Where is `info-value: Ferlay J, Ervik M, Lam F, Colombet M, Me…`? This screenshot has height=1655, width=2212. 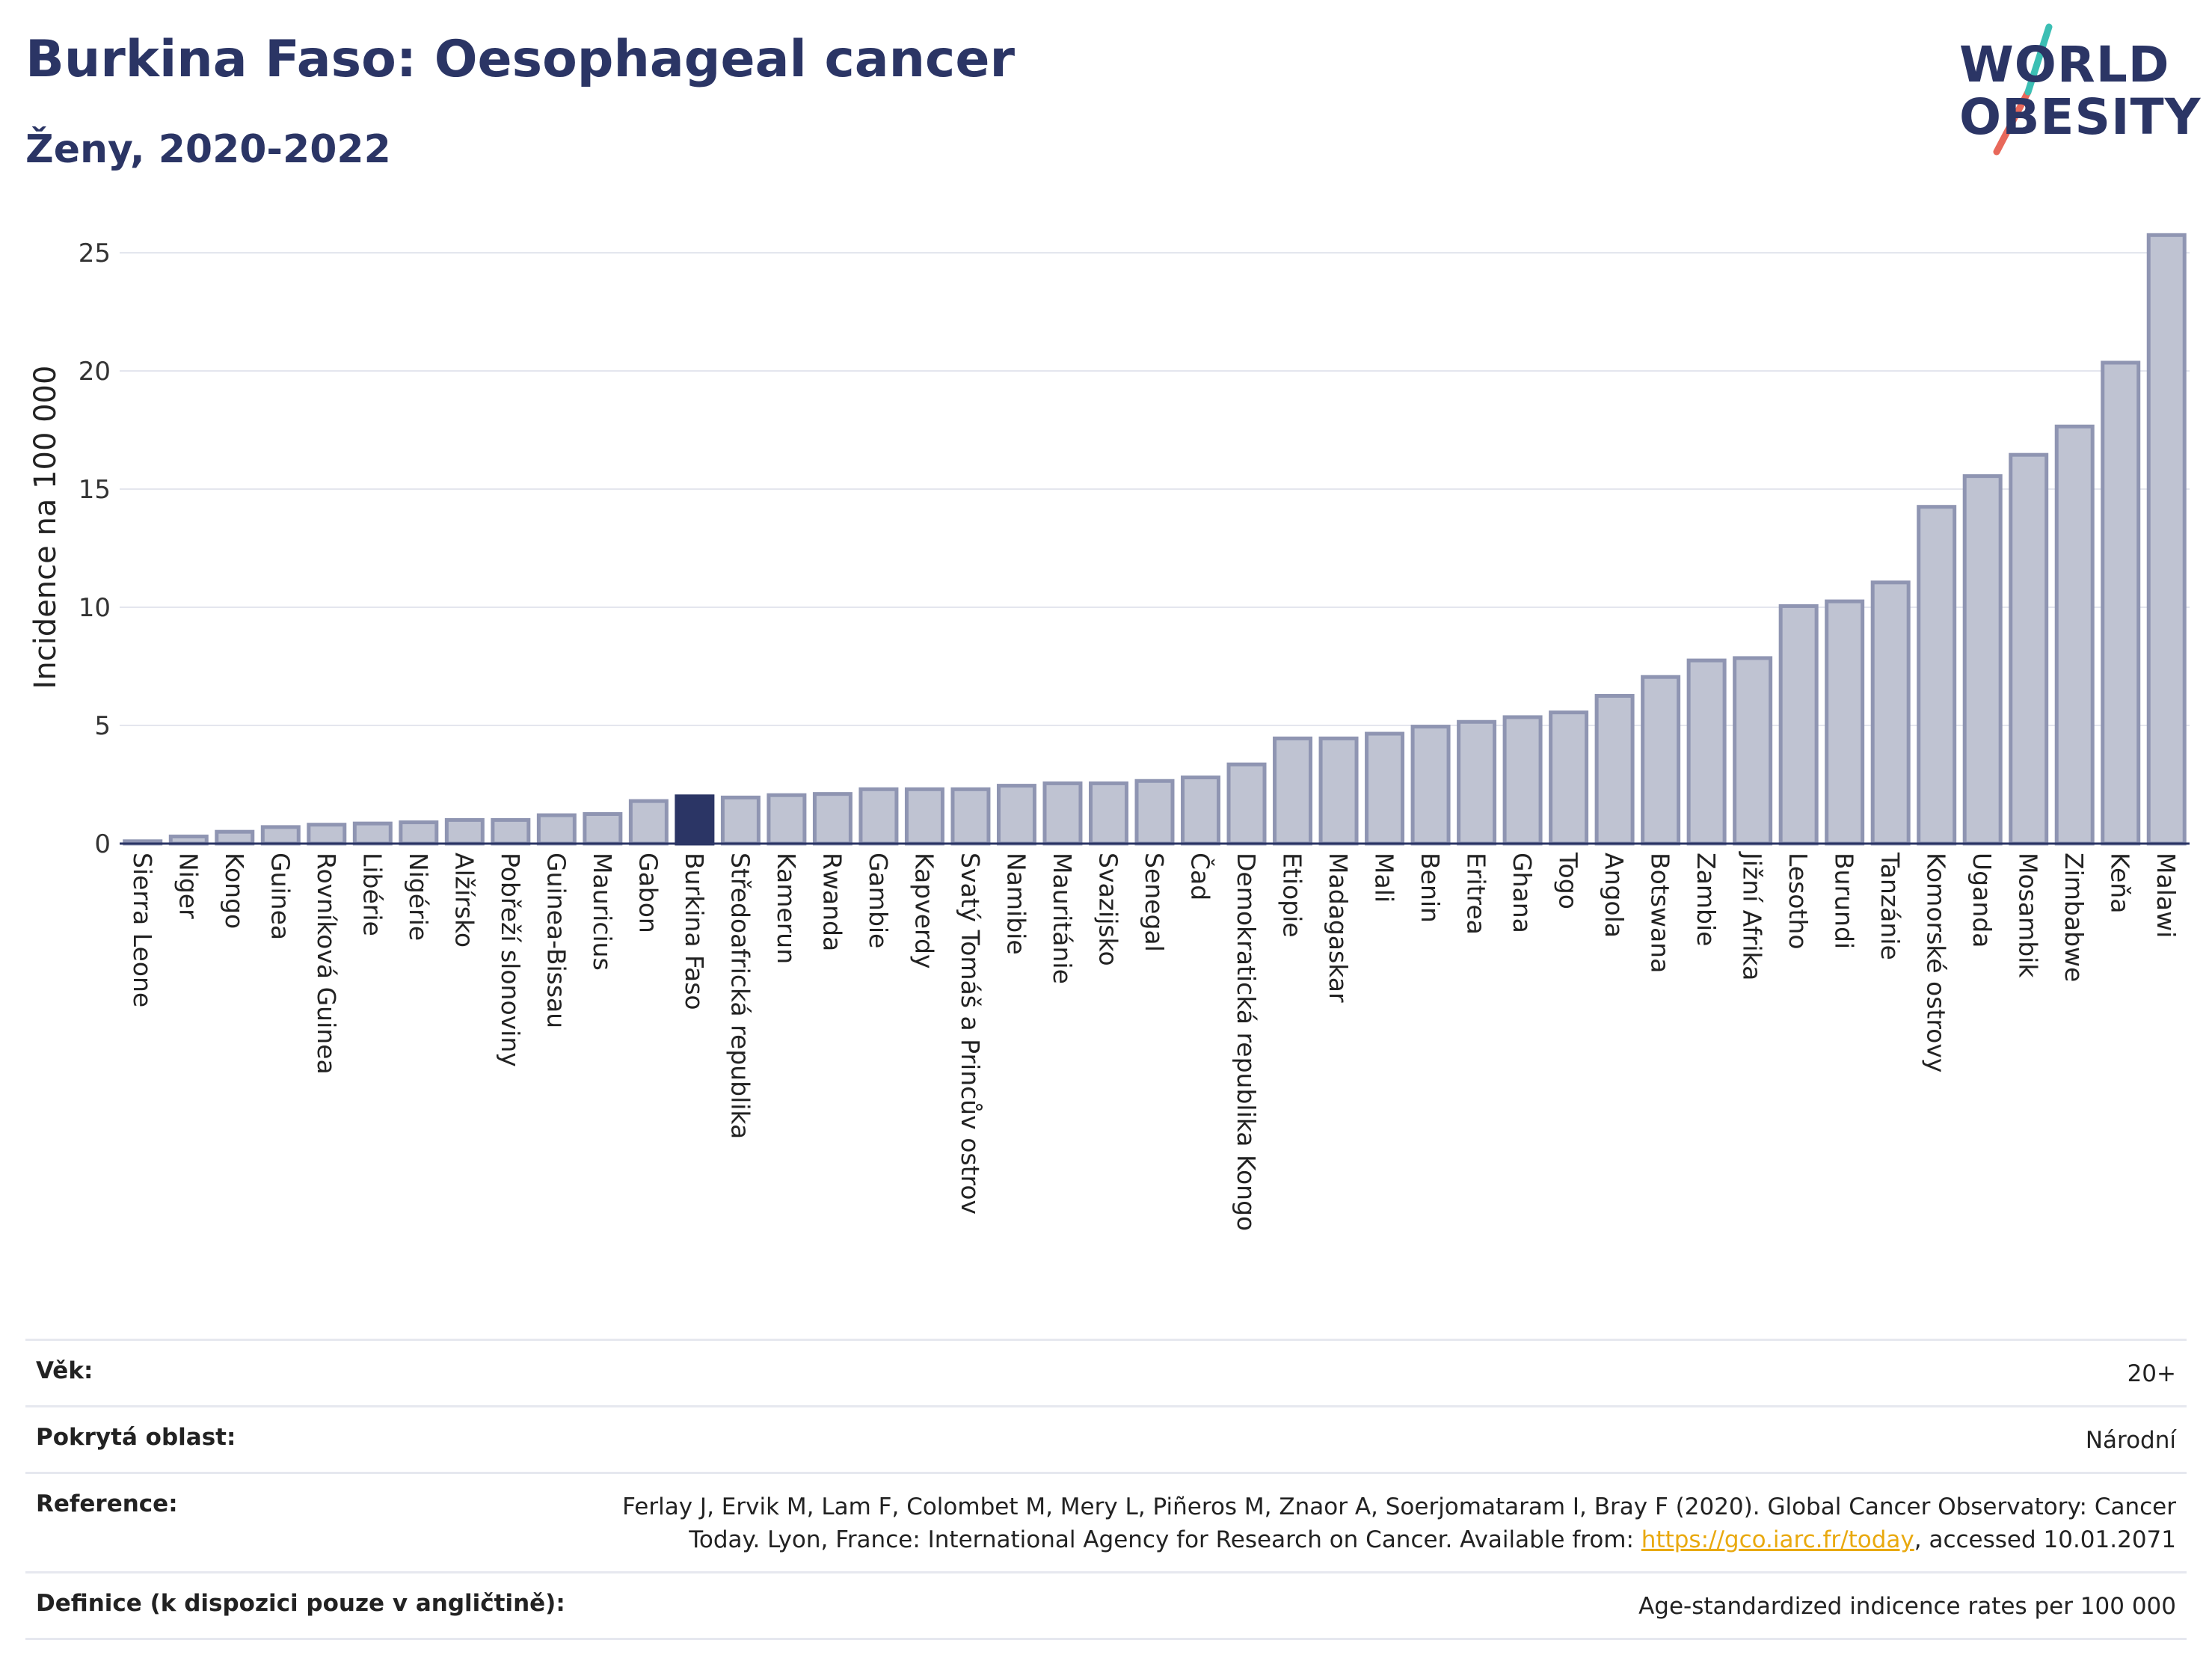
info-value: Ferlay J, Ervik M, Lam F, Colombet M, Me… is located at coordinates (1399, 1523).